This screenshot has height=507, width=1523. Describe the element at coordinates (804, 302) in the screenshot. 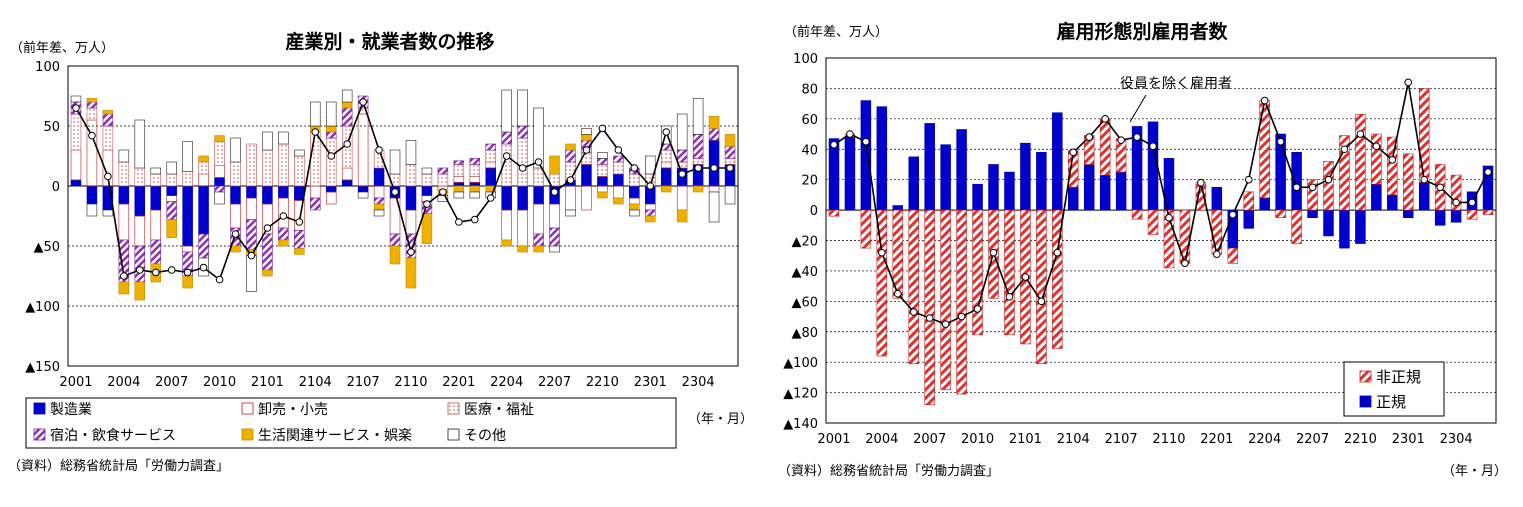

I see `y-tick-label: ▲60` at that location.